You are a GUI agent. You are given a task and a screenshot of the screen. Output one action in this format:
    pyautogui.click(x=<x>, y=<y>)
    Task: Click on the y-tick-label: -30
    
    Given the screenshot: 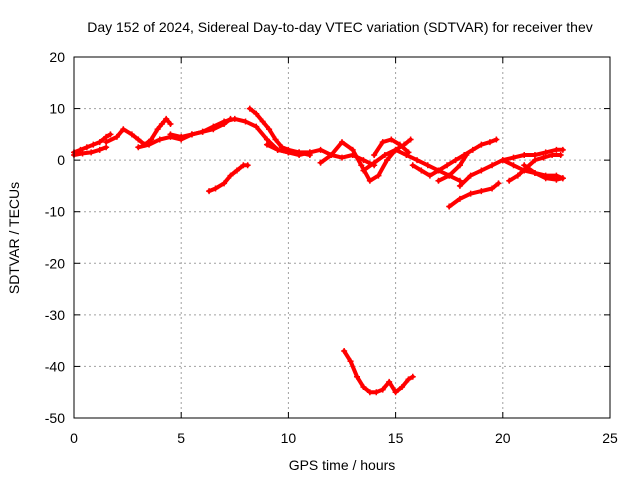 What is the action you would take?
    pyautogui.click(x=55, y=315)
    